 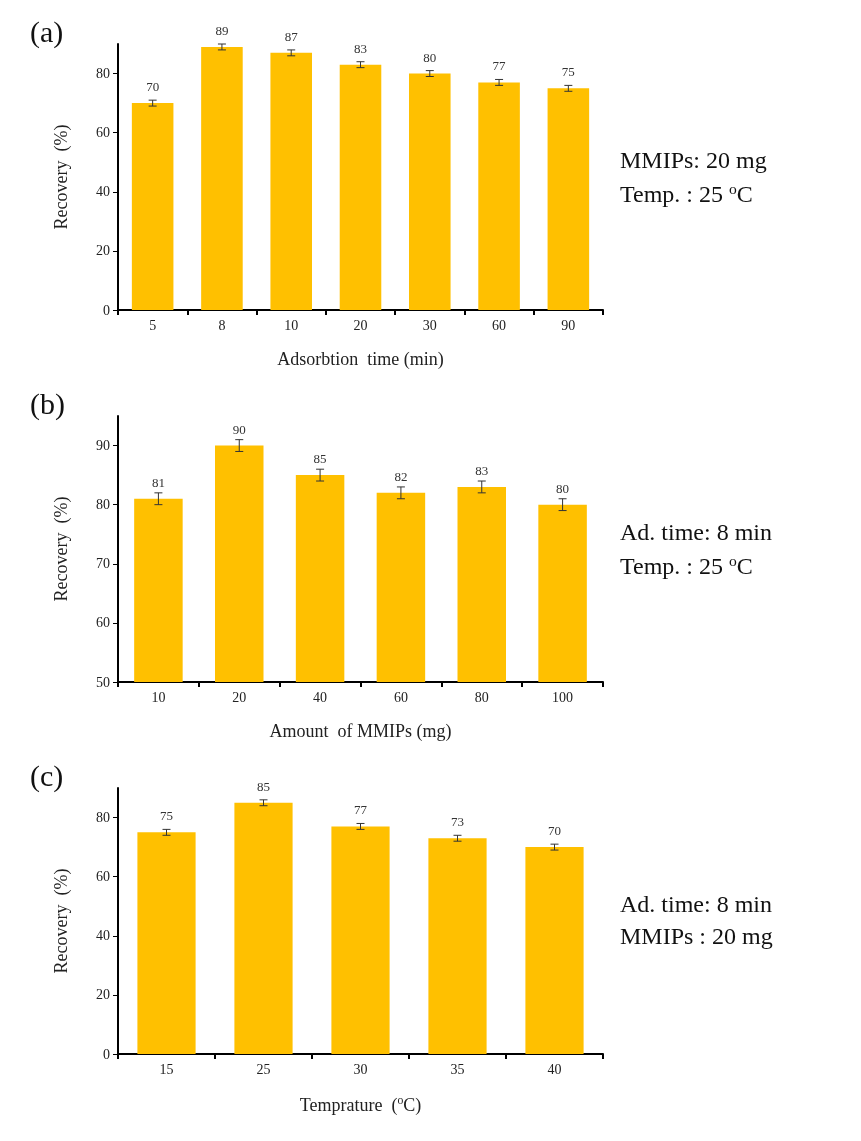 What do you see at coordinates (103, 682) in the screenshot?
I see `y-tick-label: 50` at bounding box center [103, 682].